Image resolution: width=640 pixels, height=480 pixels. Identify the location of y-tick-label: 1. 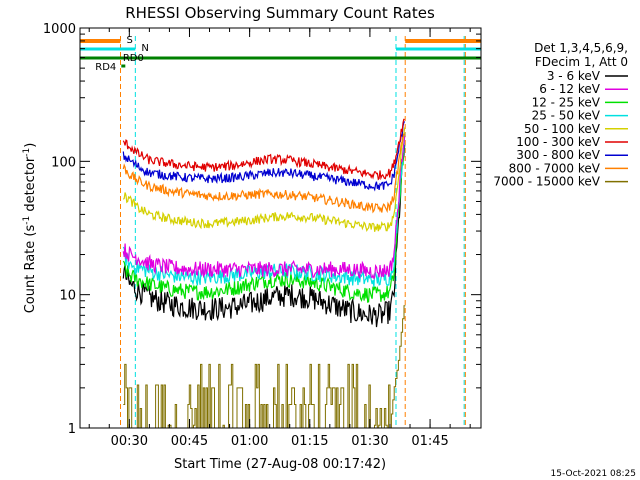
(72, 429).